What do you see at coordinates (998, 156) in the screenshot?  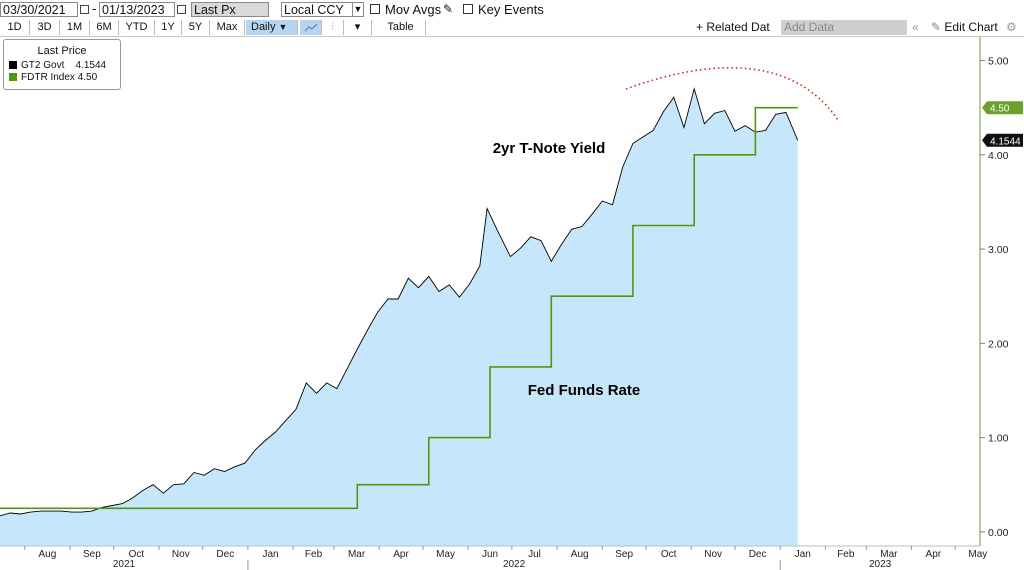 I see `y-tick-label: 4.00` at bounding box center [998, 156].